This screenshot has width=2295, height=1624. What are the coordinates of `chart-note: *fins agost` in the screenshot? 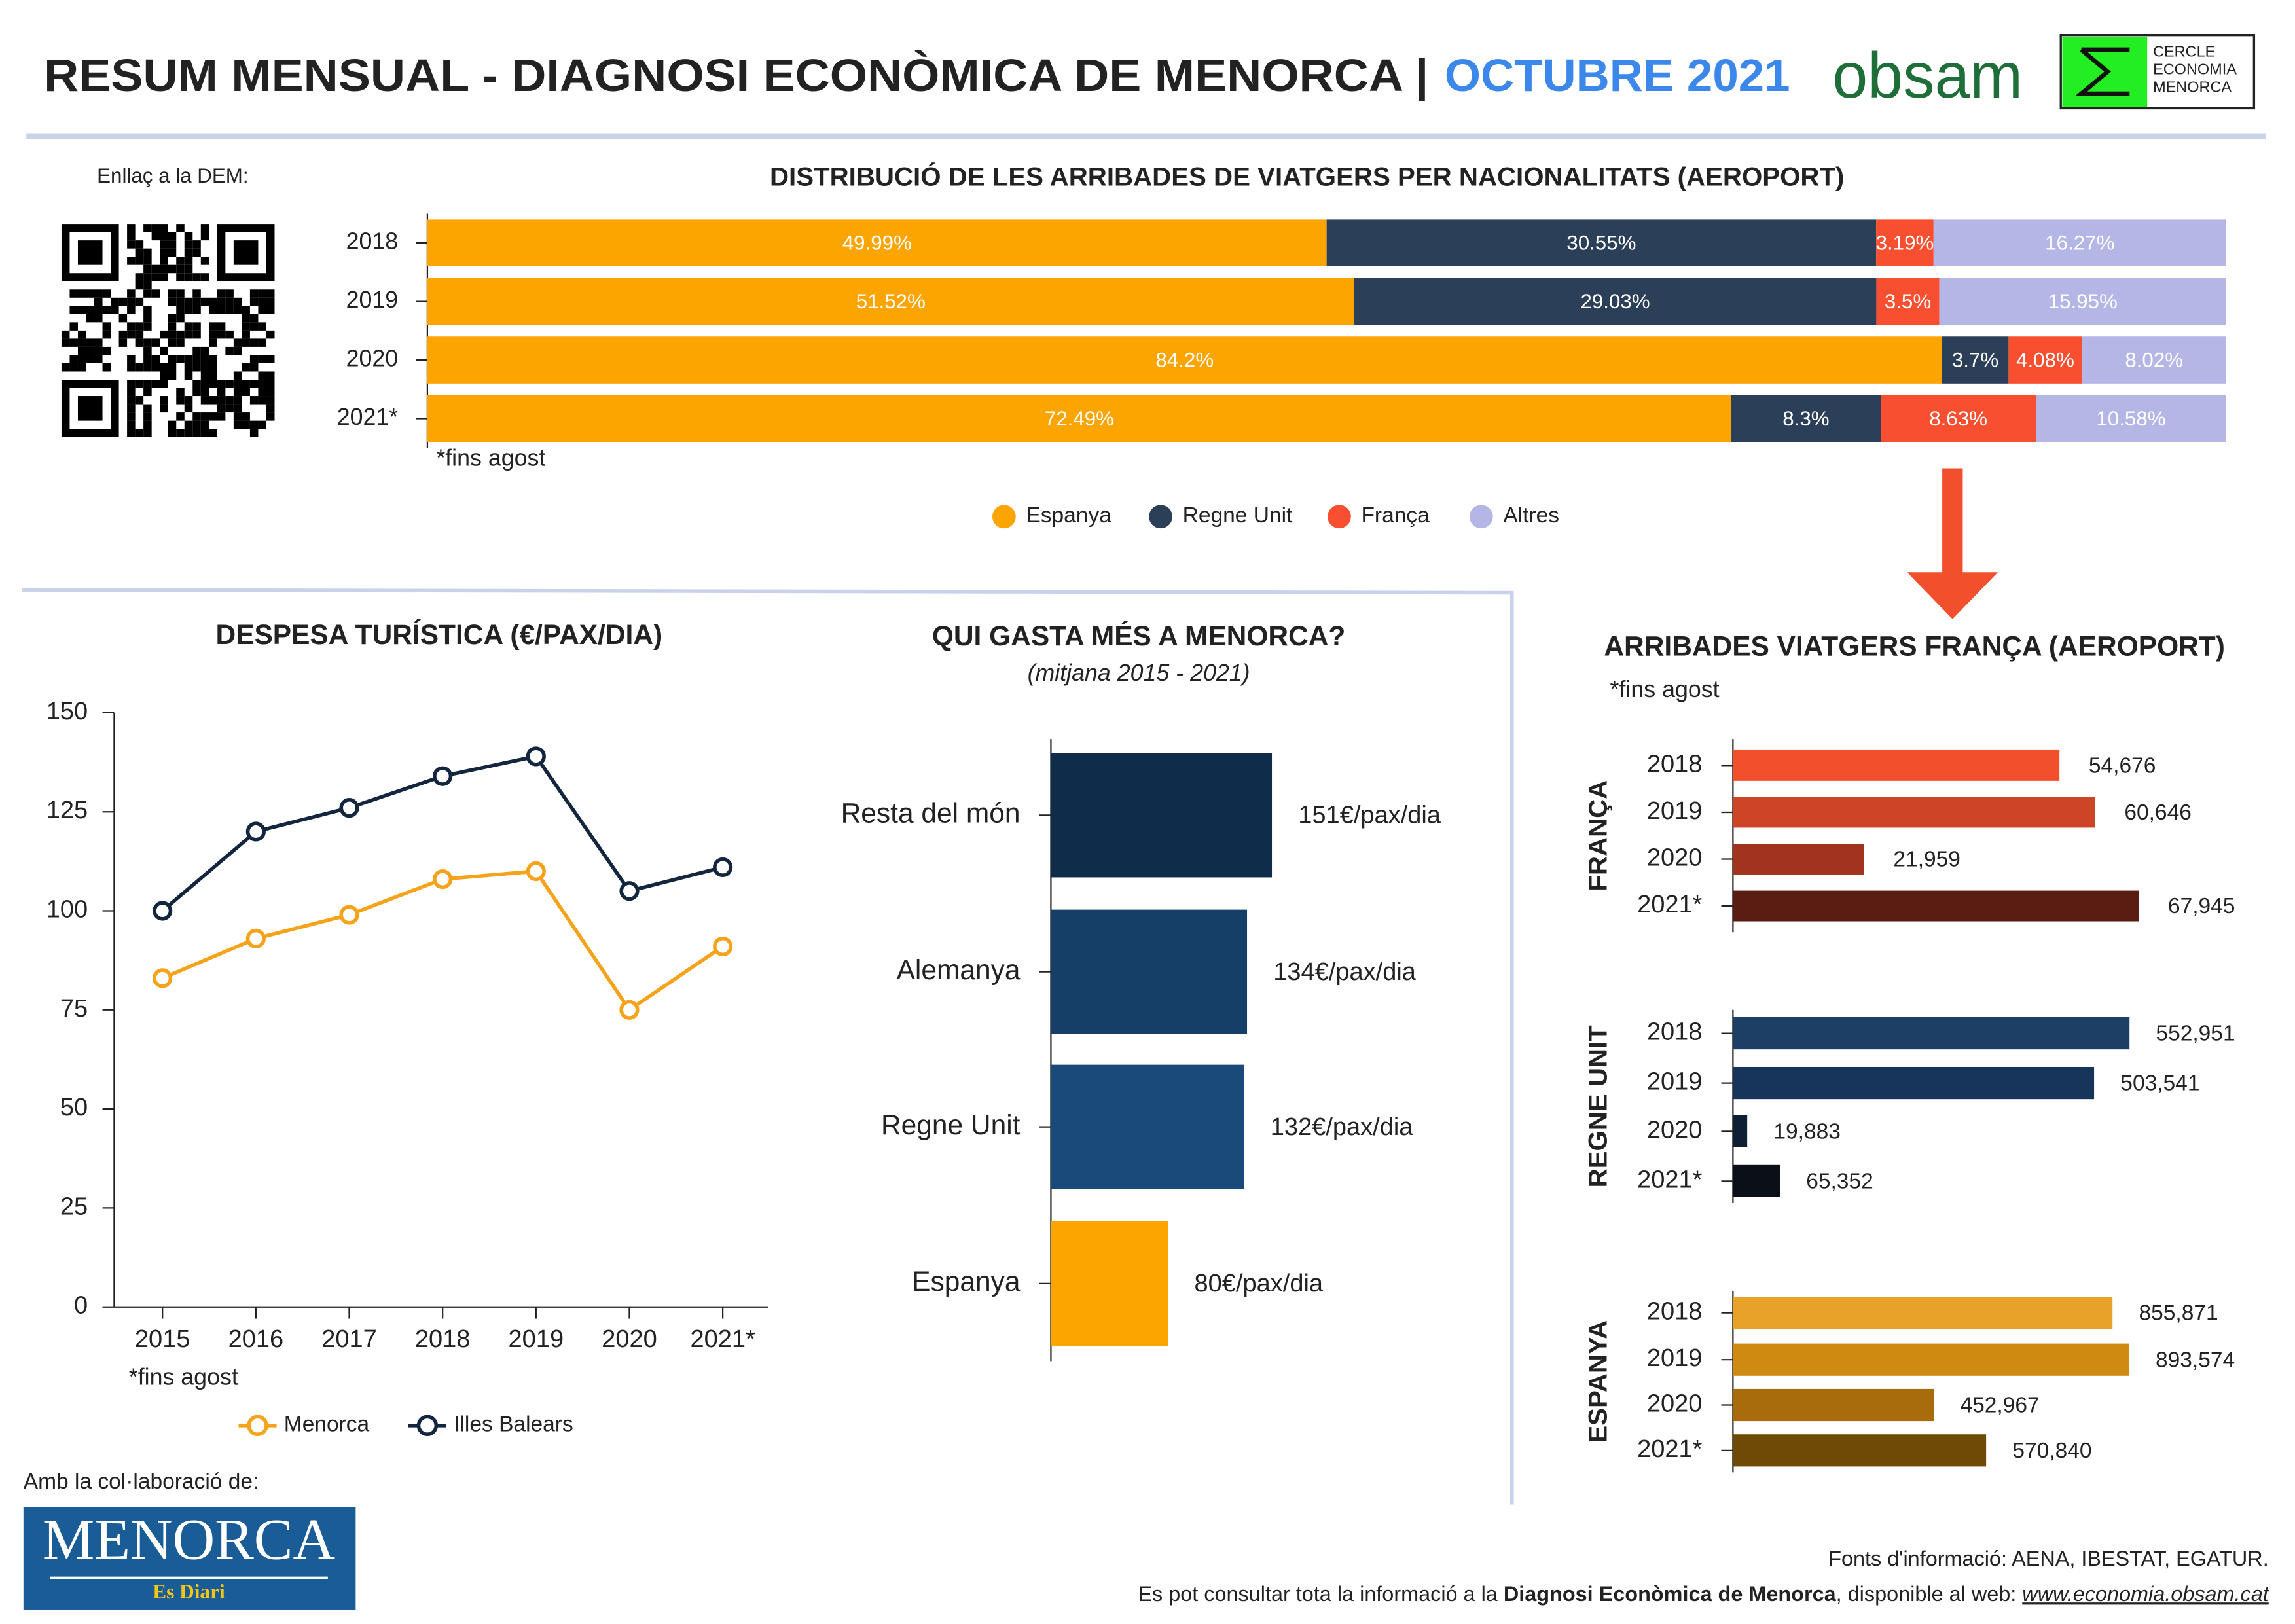 It's located at (183, 1377).